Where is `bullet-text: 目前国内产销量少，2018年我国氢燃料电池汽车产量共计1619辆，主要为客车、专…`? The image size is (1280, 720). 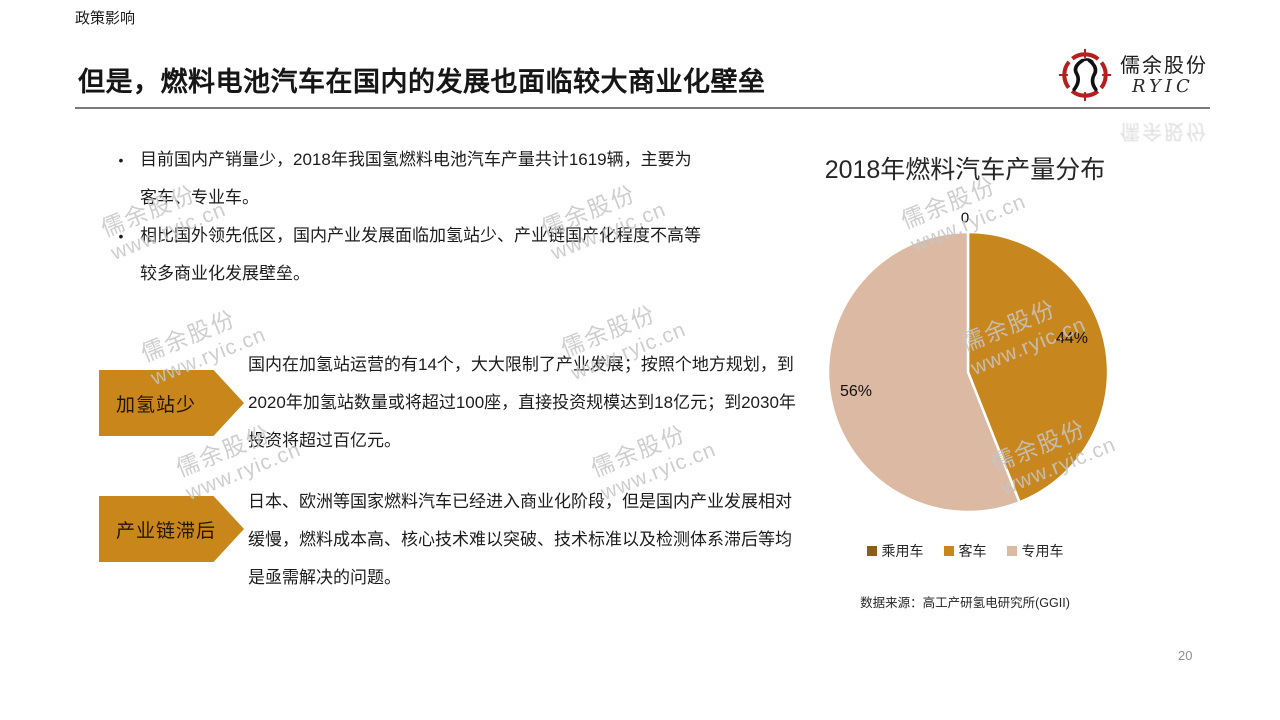 bullet-text: 目前国内产销量少，2018年我国氢燃料电池汽车产量共计1619辆，主要为客车、专… is located at coordinates (416, 178).